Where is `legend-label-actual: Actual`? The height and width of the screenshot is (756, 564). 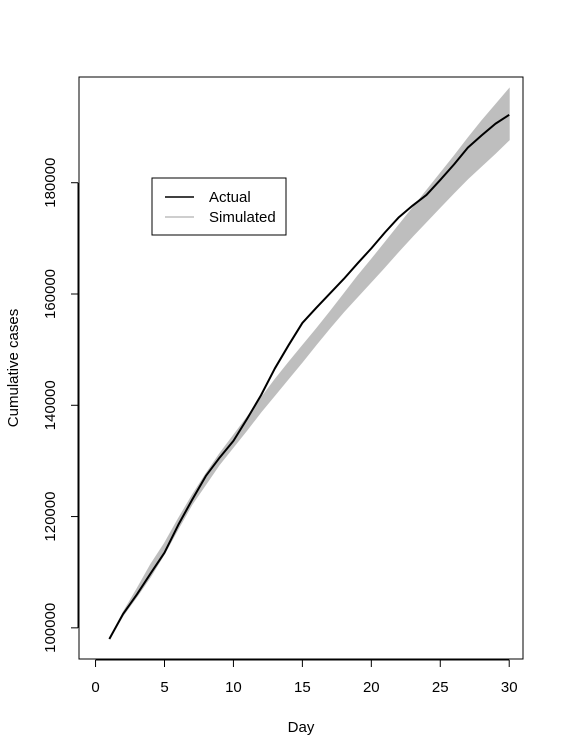
legend-label-actual: Actual is located at coordinates (230, 197).